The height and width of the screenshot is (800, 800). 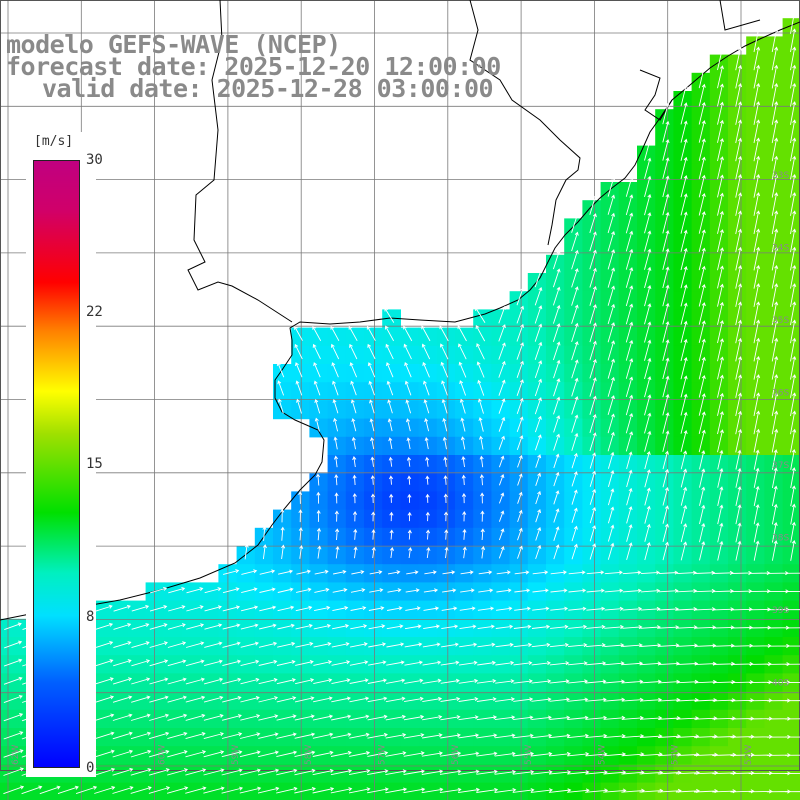 I want to click on lat-label: 34S, so click(x=780, y=249).